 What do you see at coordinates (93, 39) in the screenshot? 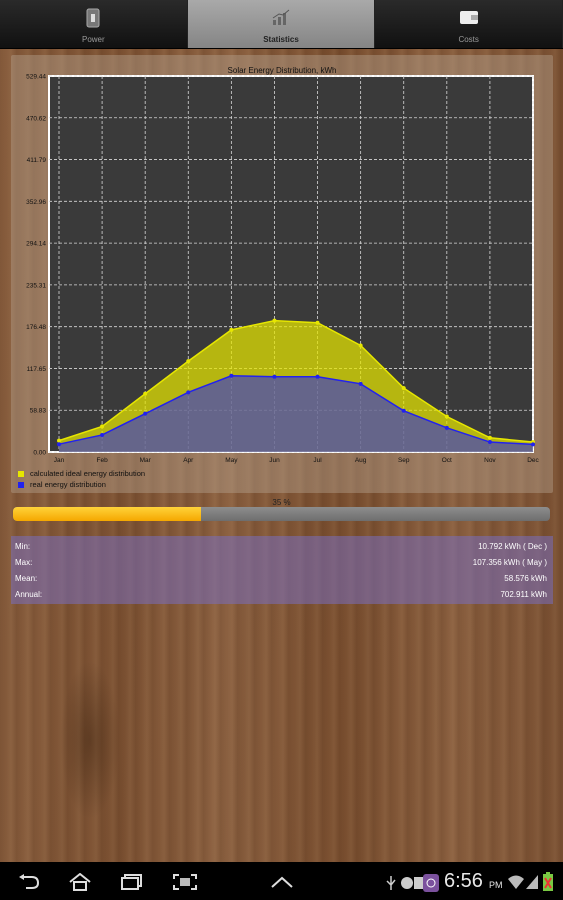
I see `tab-power-label: Power` at bounding box center [93, 39].